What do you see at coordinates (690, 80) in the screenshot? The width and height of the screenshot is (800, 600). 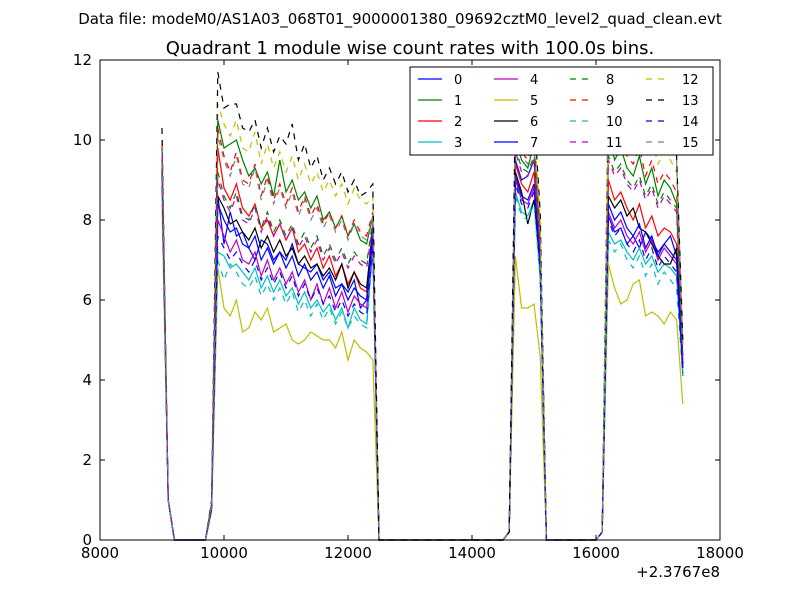 I see `legend-label-12: 12` at bounding box center [690, 80].